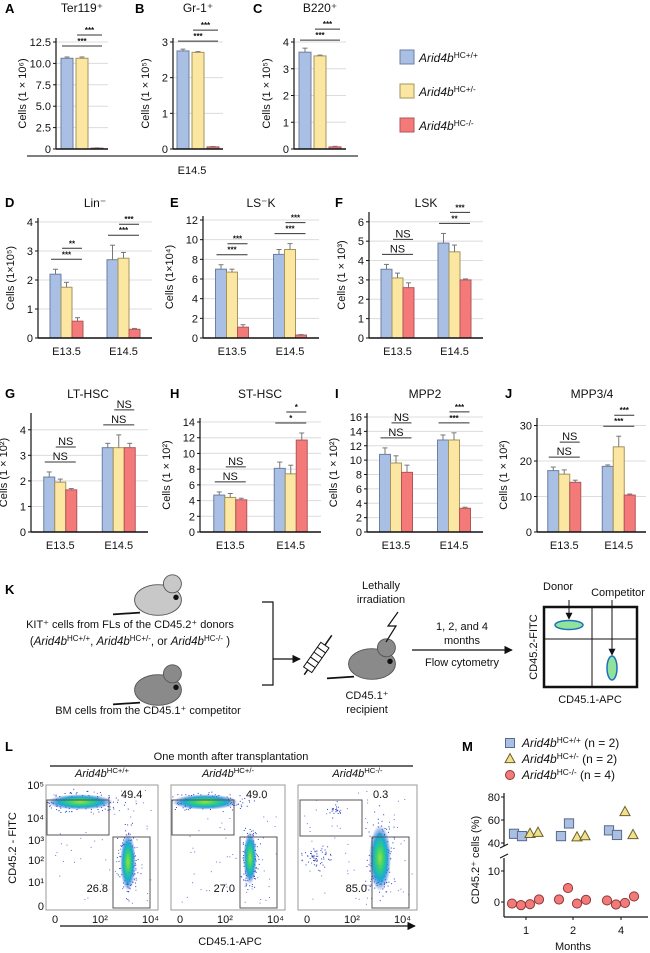 This screenshot has height=953, width=650. I want to click on x-tick-label: E14.5, so click(290, 352).